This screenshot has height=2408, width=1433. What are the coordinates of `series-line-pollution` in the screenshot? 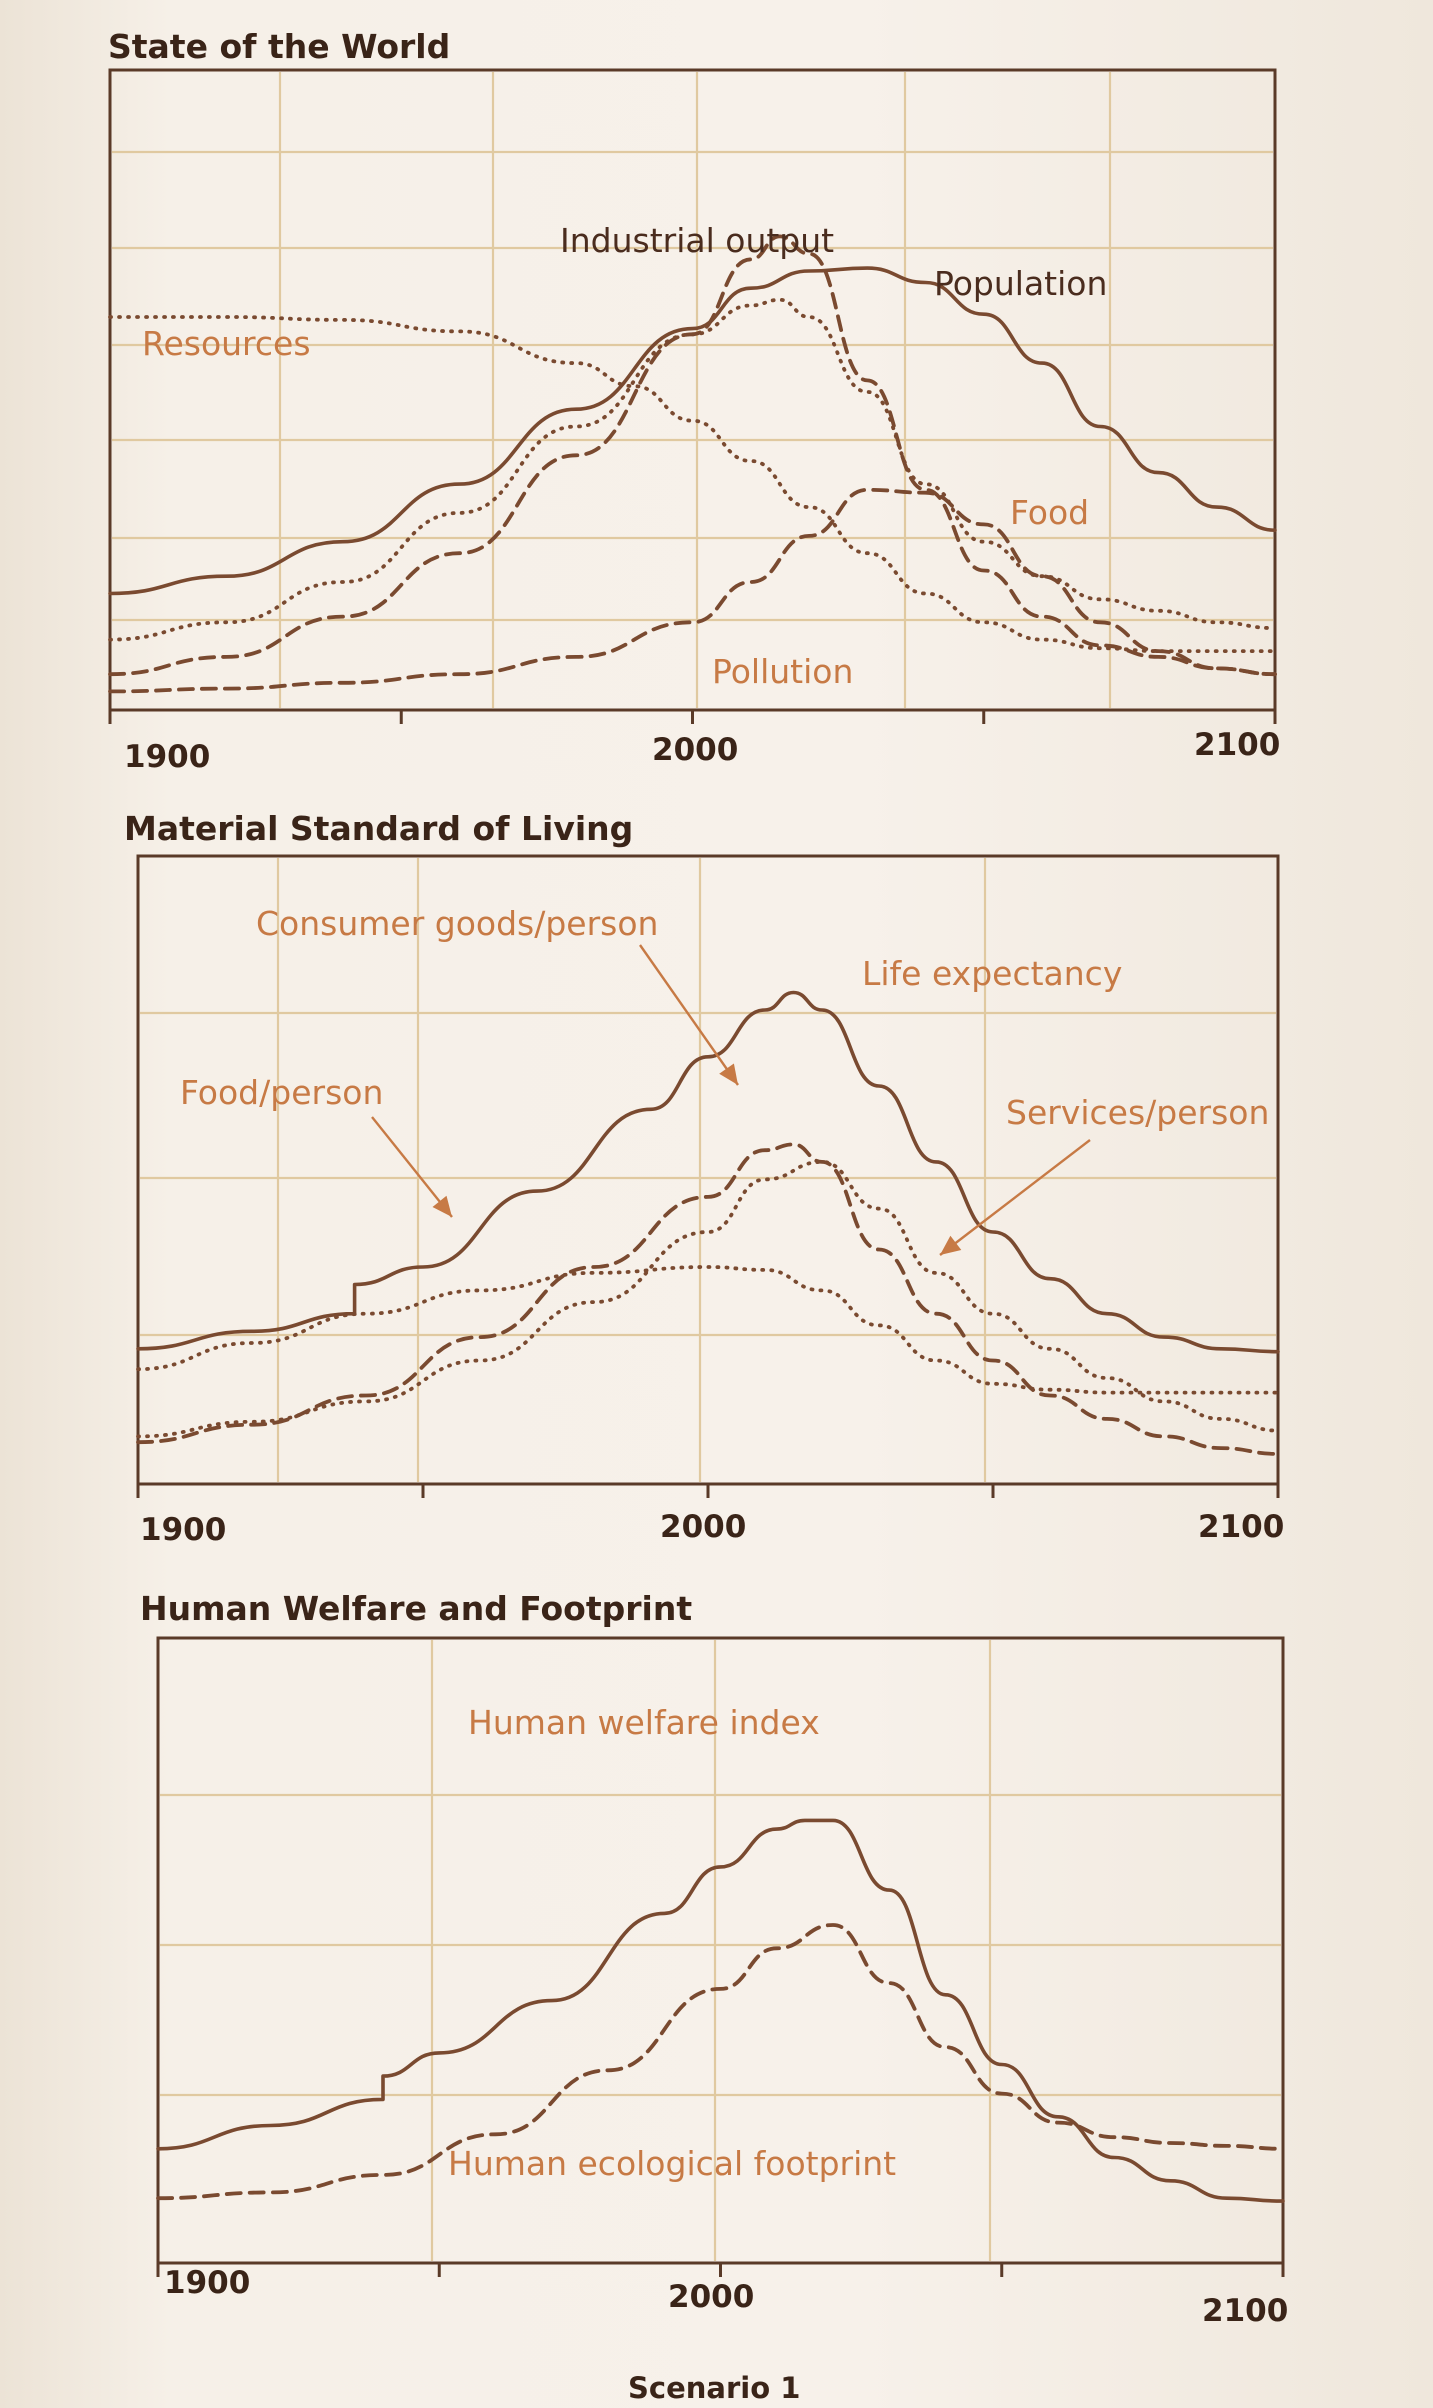 It's located at (692, 590).